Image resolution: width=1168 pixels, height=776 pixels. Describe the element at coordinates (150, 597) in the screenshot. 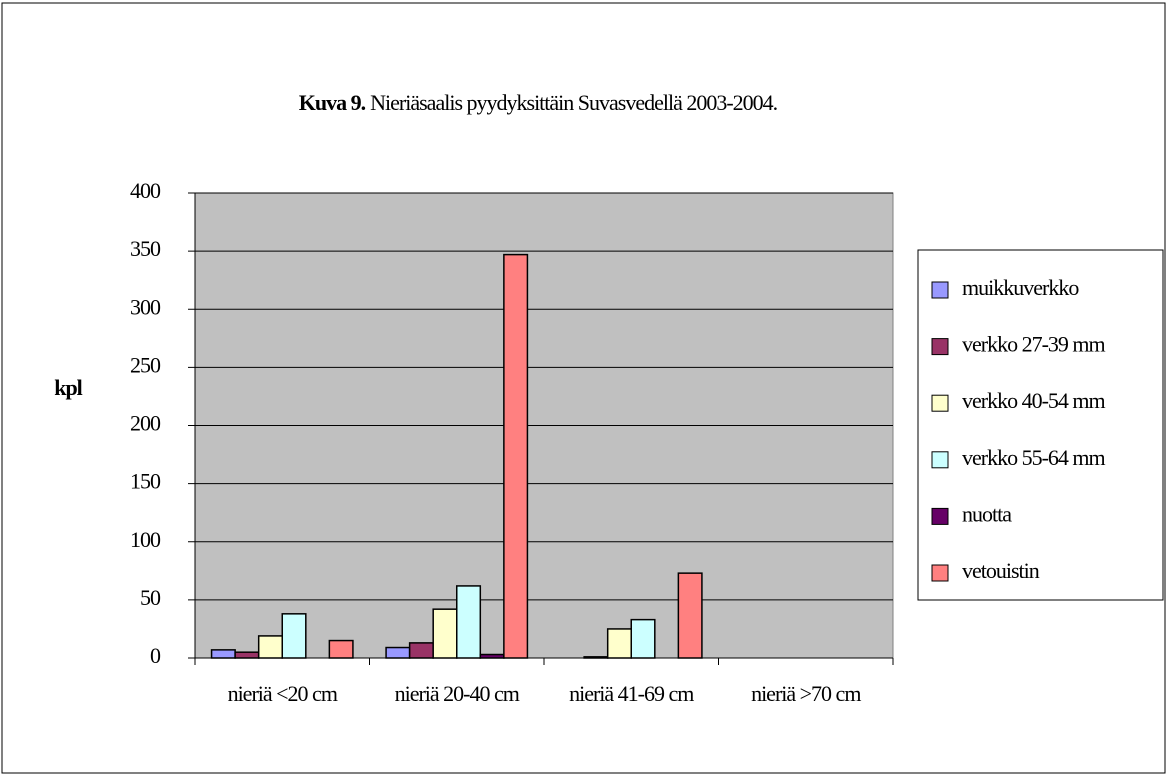

I see `y-tick-label: 50` at that location.